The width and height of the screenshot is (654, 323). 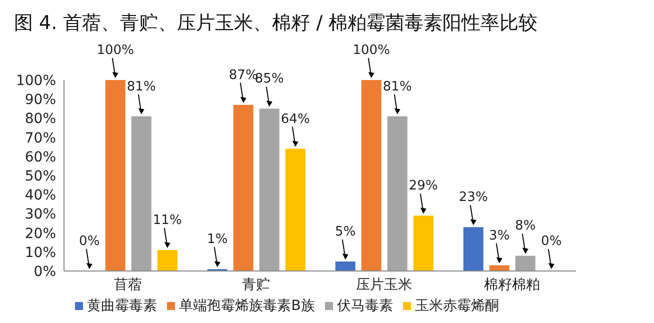 What do you see at coordinates (40, 234) in the screenshot?
I see `y-tick-label: 20%` at bounding box center [40, 234].